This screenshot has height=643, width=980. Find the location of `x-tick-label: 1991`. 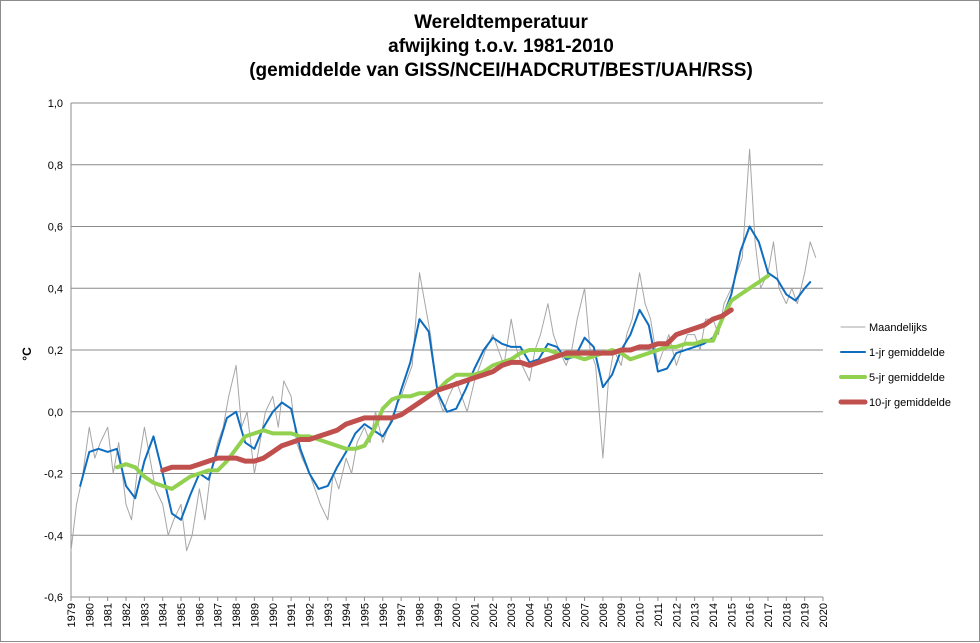

x-tick-label: 1991 is located at coordinates (292, 615).